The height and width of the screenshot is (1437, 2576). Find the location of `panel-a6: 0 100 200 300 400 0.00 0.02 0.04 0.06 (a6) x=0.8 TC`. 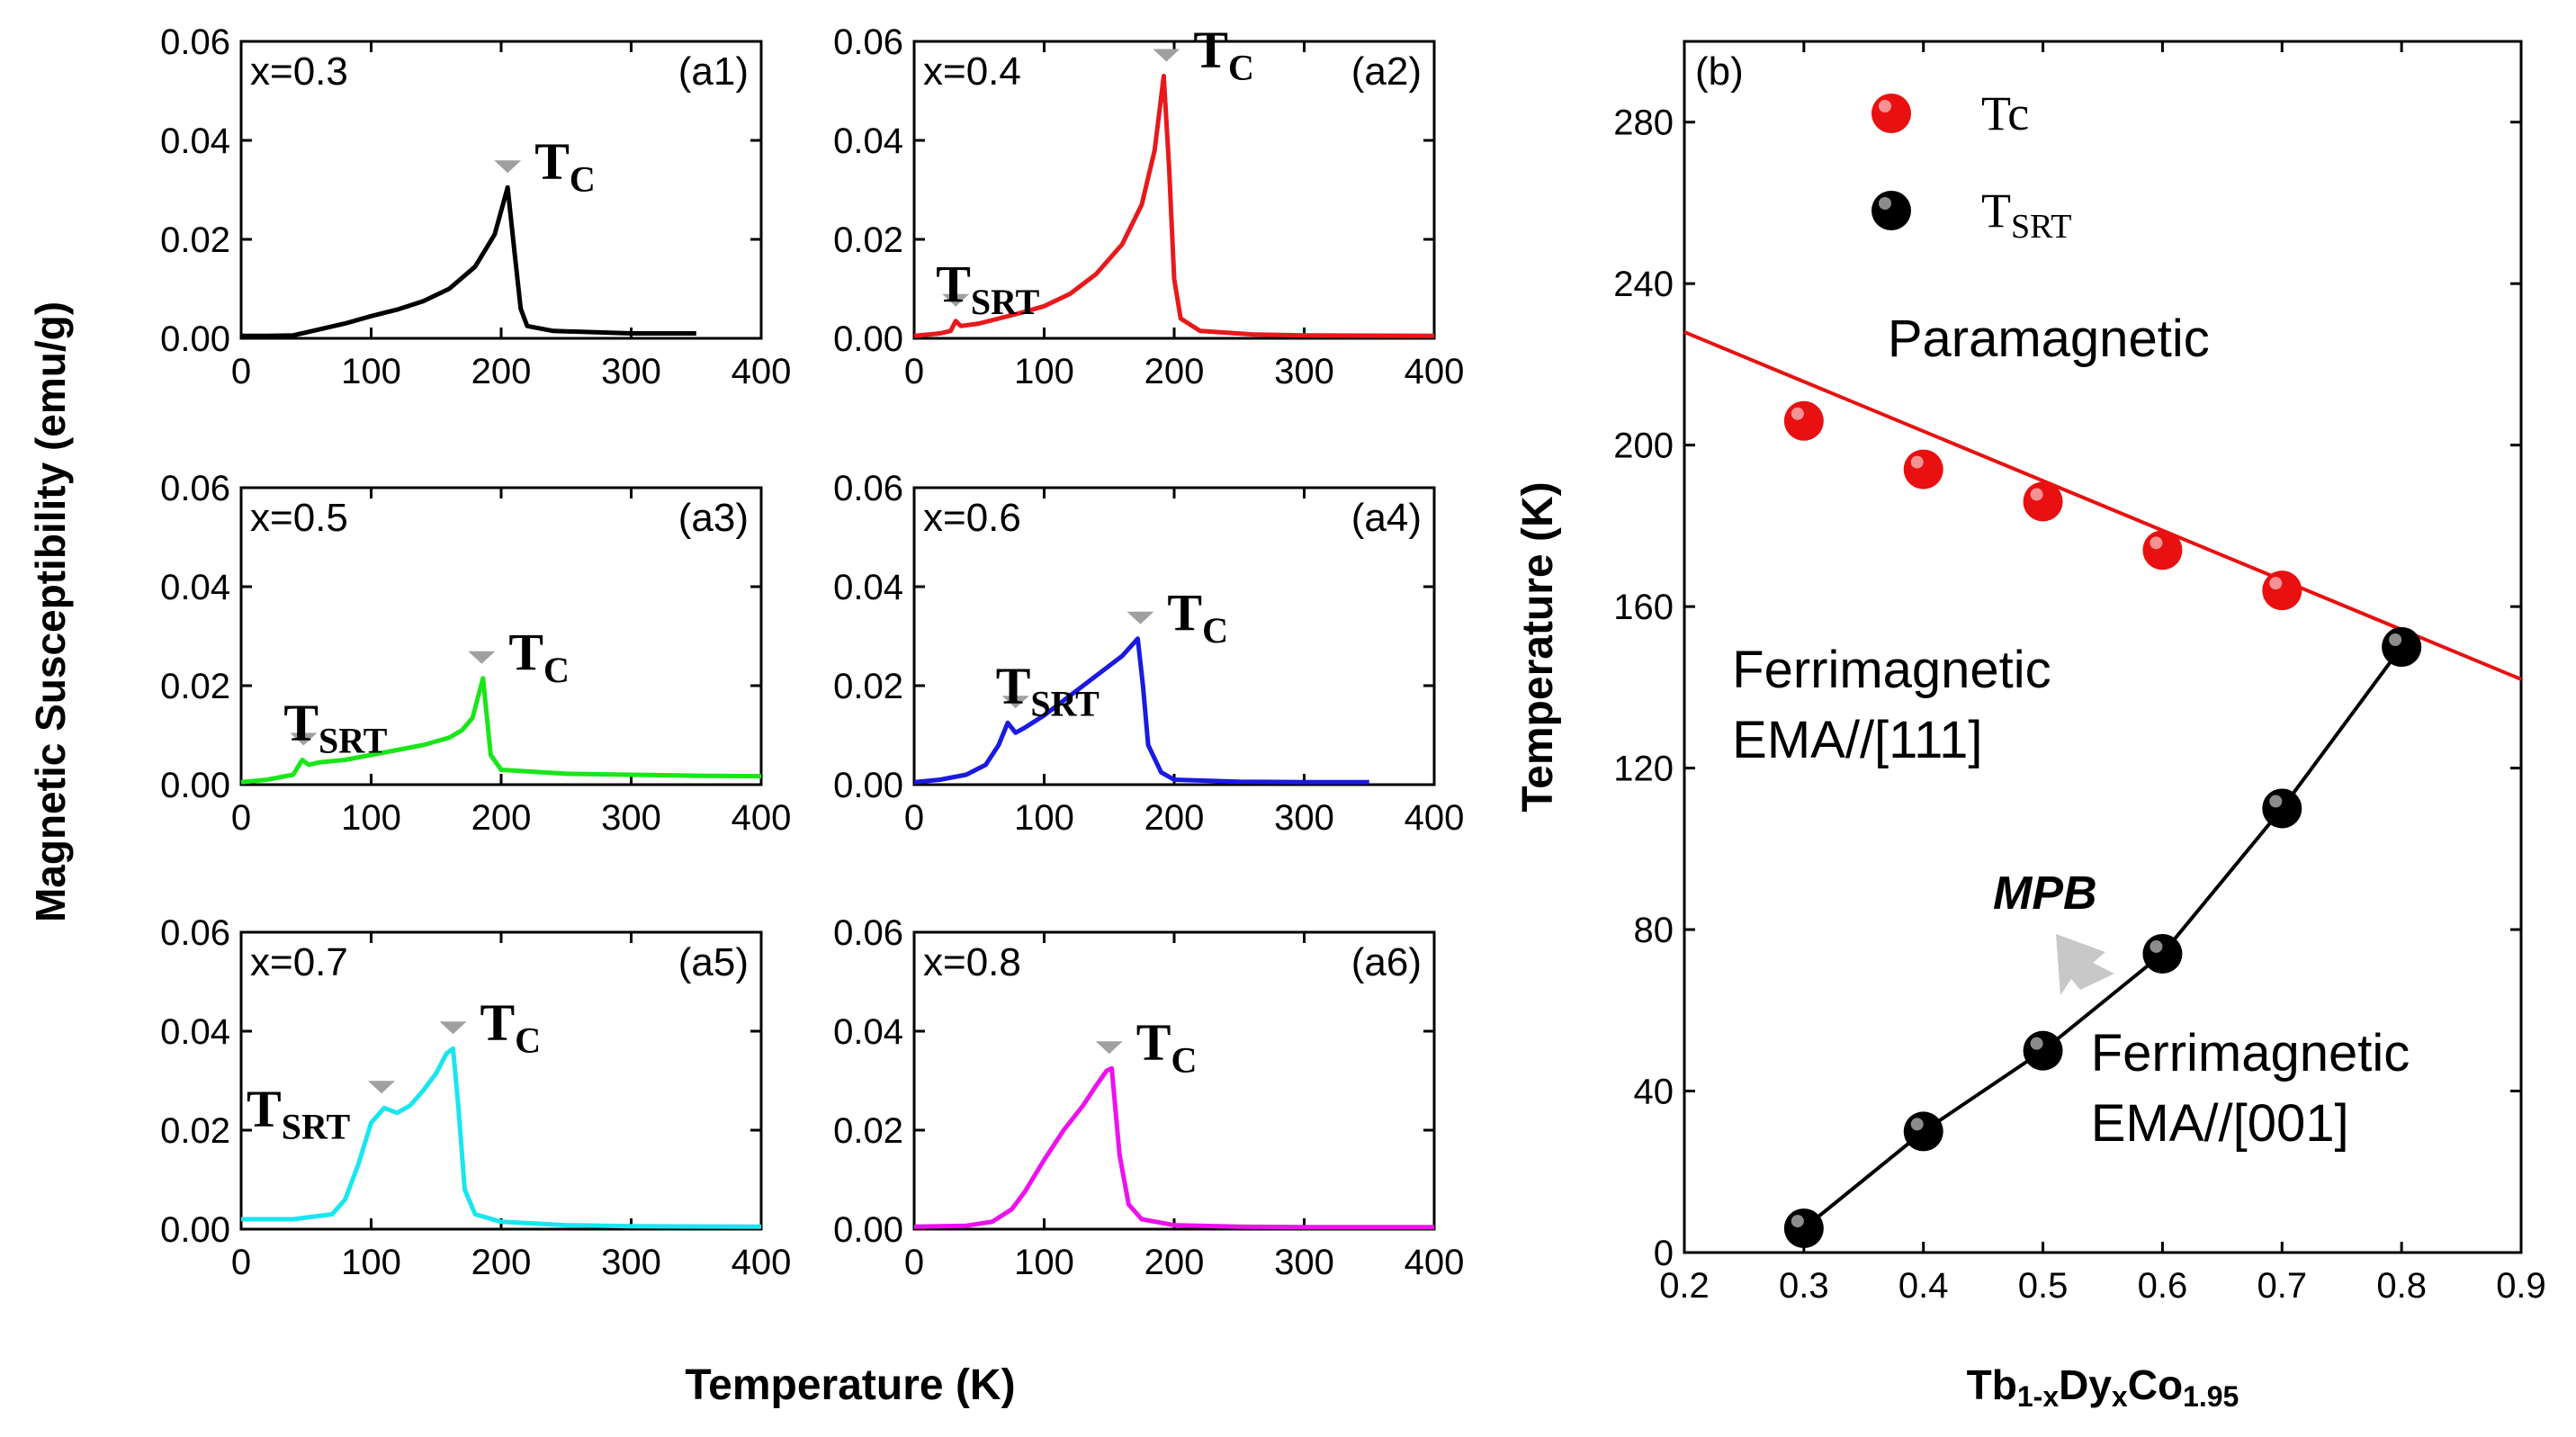

panel-a6: 0 100 200 300 400 0.00 0.02 0.04 0.06 (a6) x=0.8 TC is located at coordinates (1149, 1097).